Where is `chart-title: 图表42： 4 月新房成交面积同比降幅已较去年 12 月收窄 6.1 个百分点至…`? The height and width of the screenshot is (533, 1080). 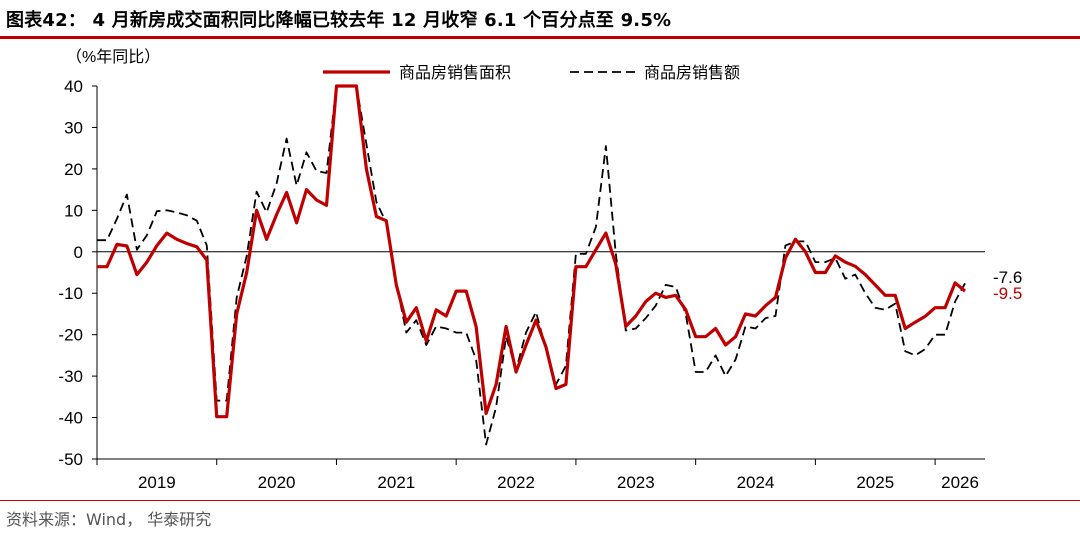 chart-title: 图表42： 4 月新房成交面积同比降幅已较去年 12 月收窄 6.1 个百分点至… is located at coordinates (339, 20).